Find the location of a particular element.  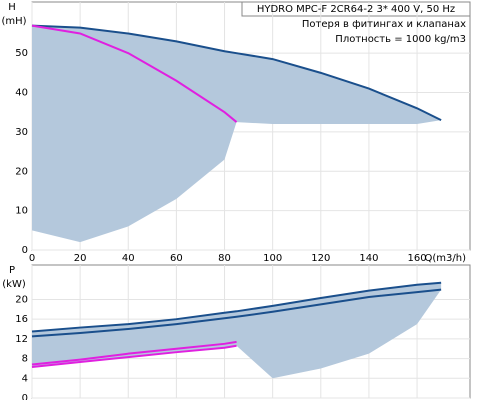

x-tick-label: 0 is located at coordinates (32, 258).